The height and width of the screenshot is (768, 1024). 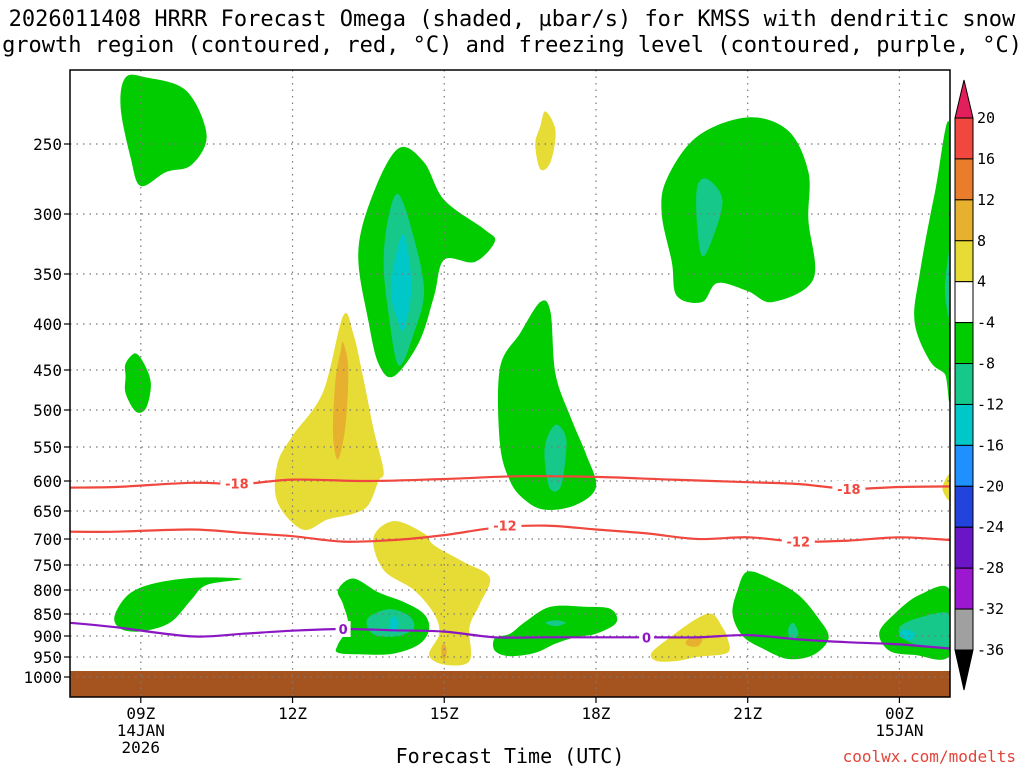 I want to click on colorbar-label-7: -12, so click(x=990, y=404).